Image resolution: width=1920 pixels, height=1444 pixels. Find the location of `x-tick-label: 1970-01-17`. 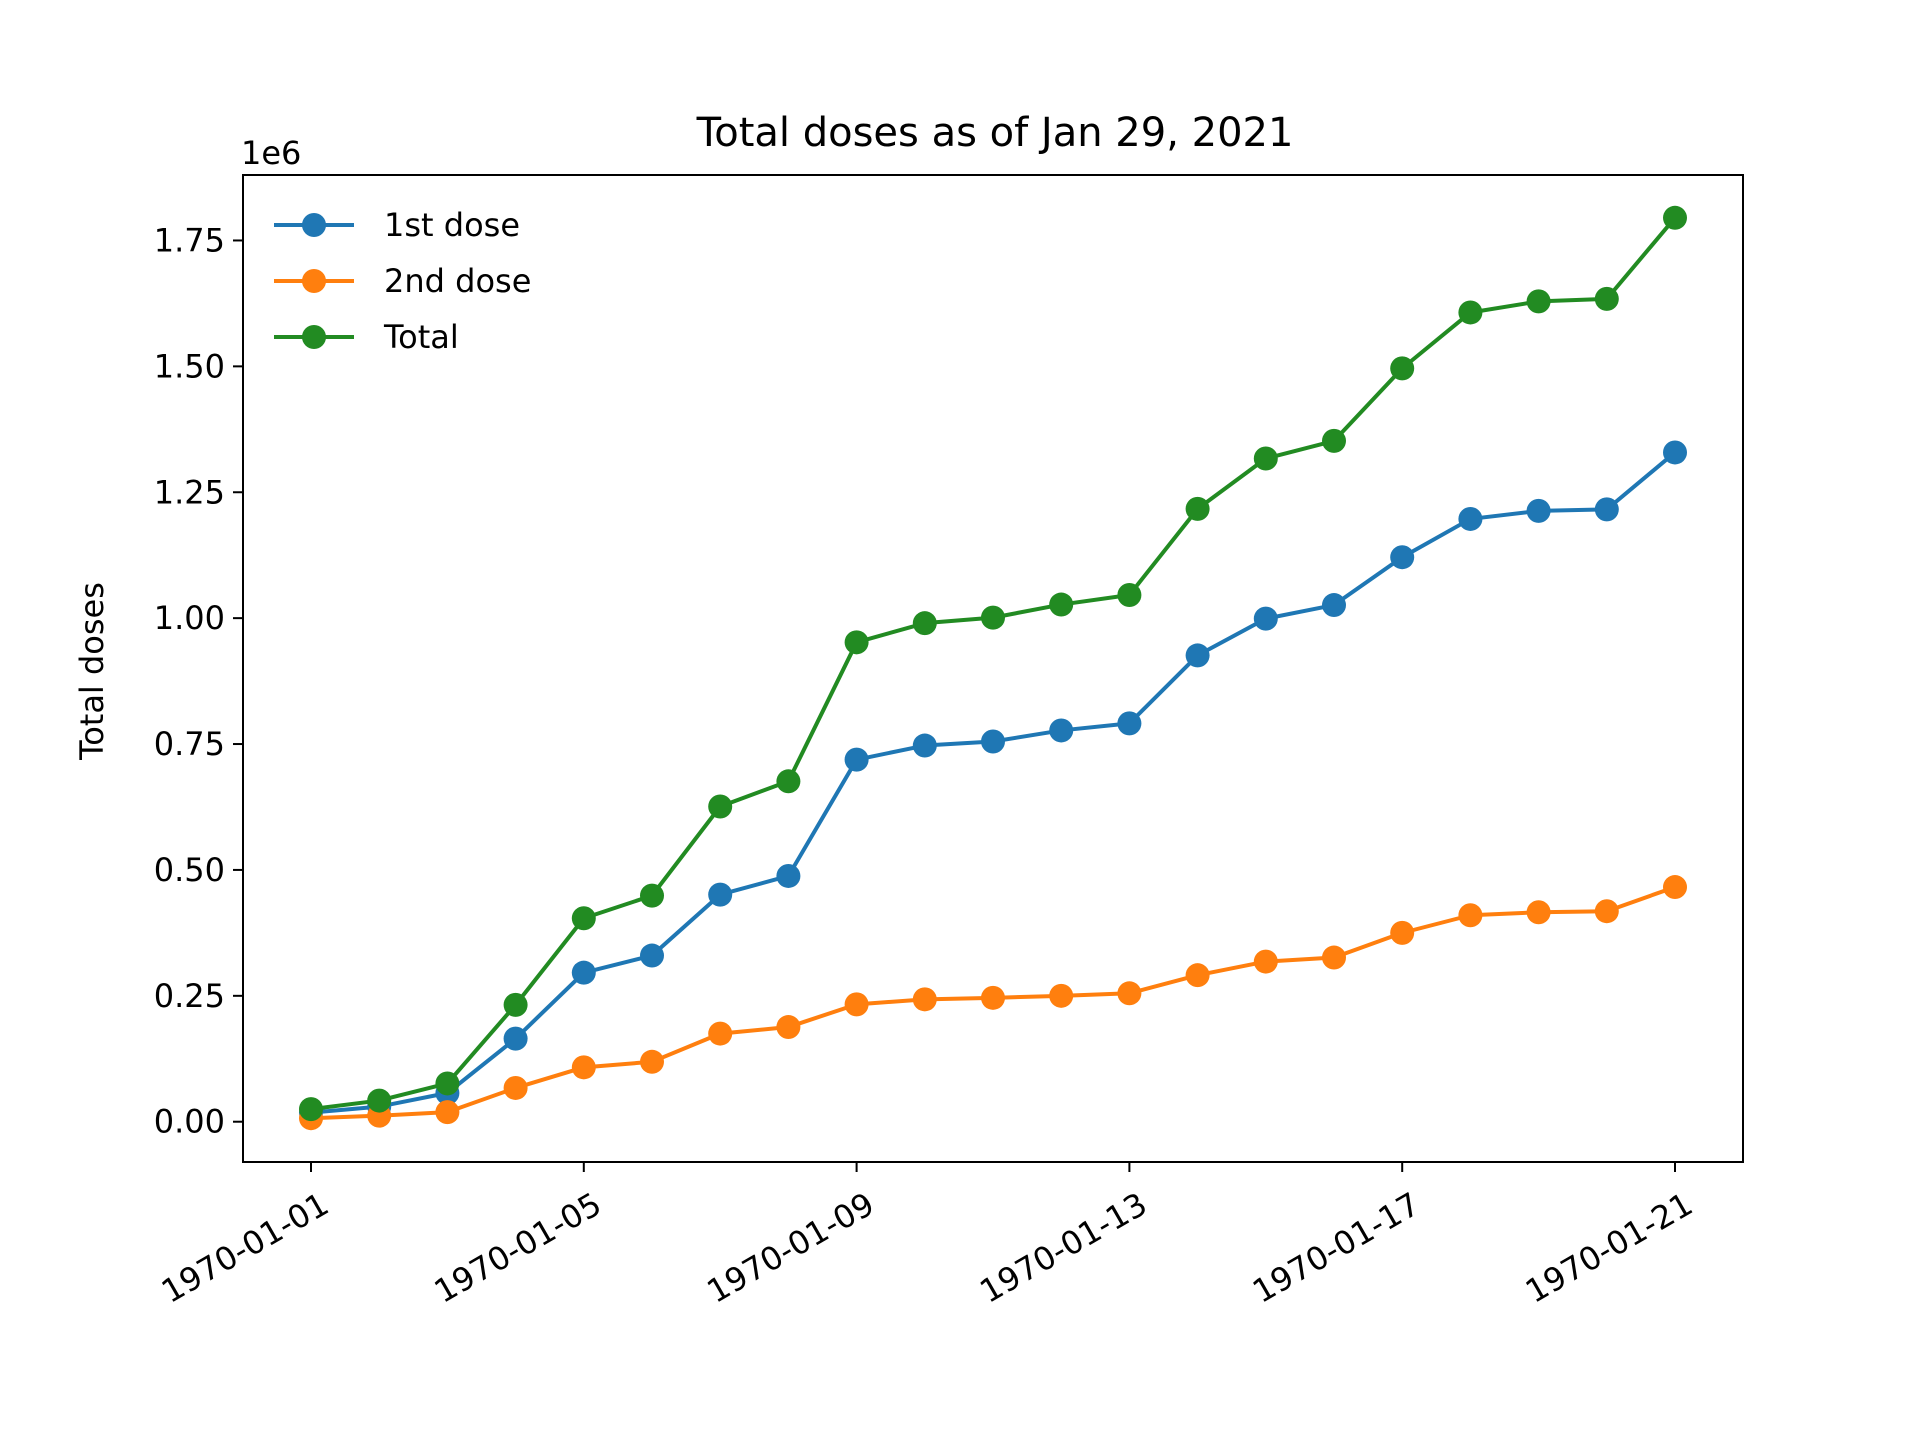

x-tick-label: 1970-01-17 is located at coordinates (1336, 1248).